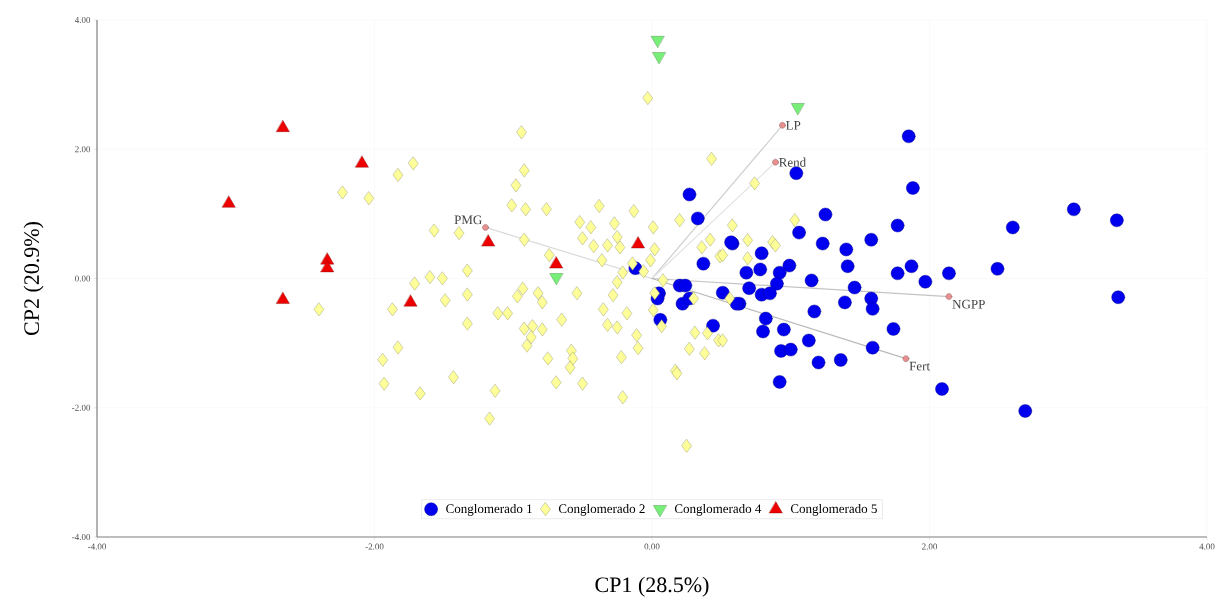  I want to click on legend-label: Conglomerado 2, so click(601, 509).